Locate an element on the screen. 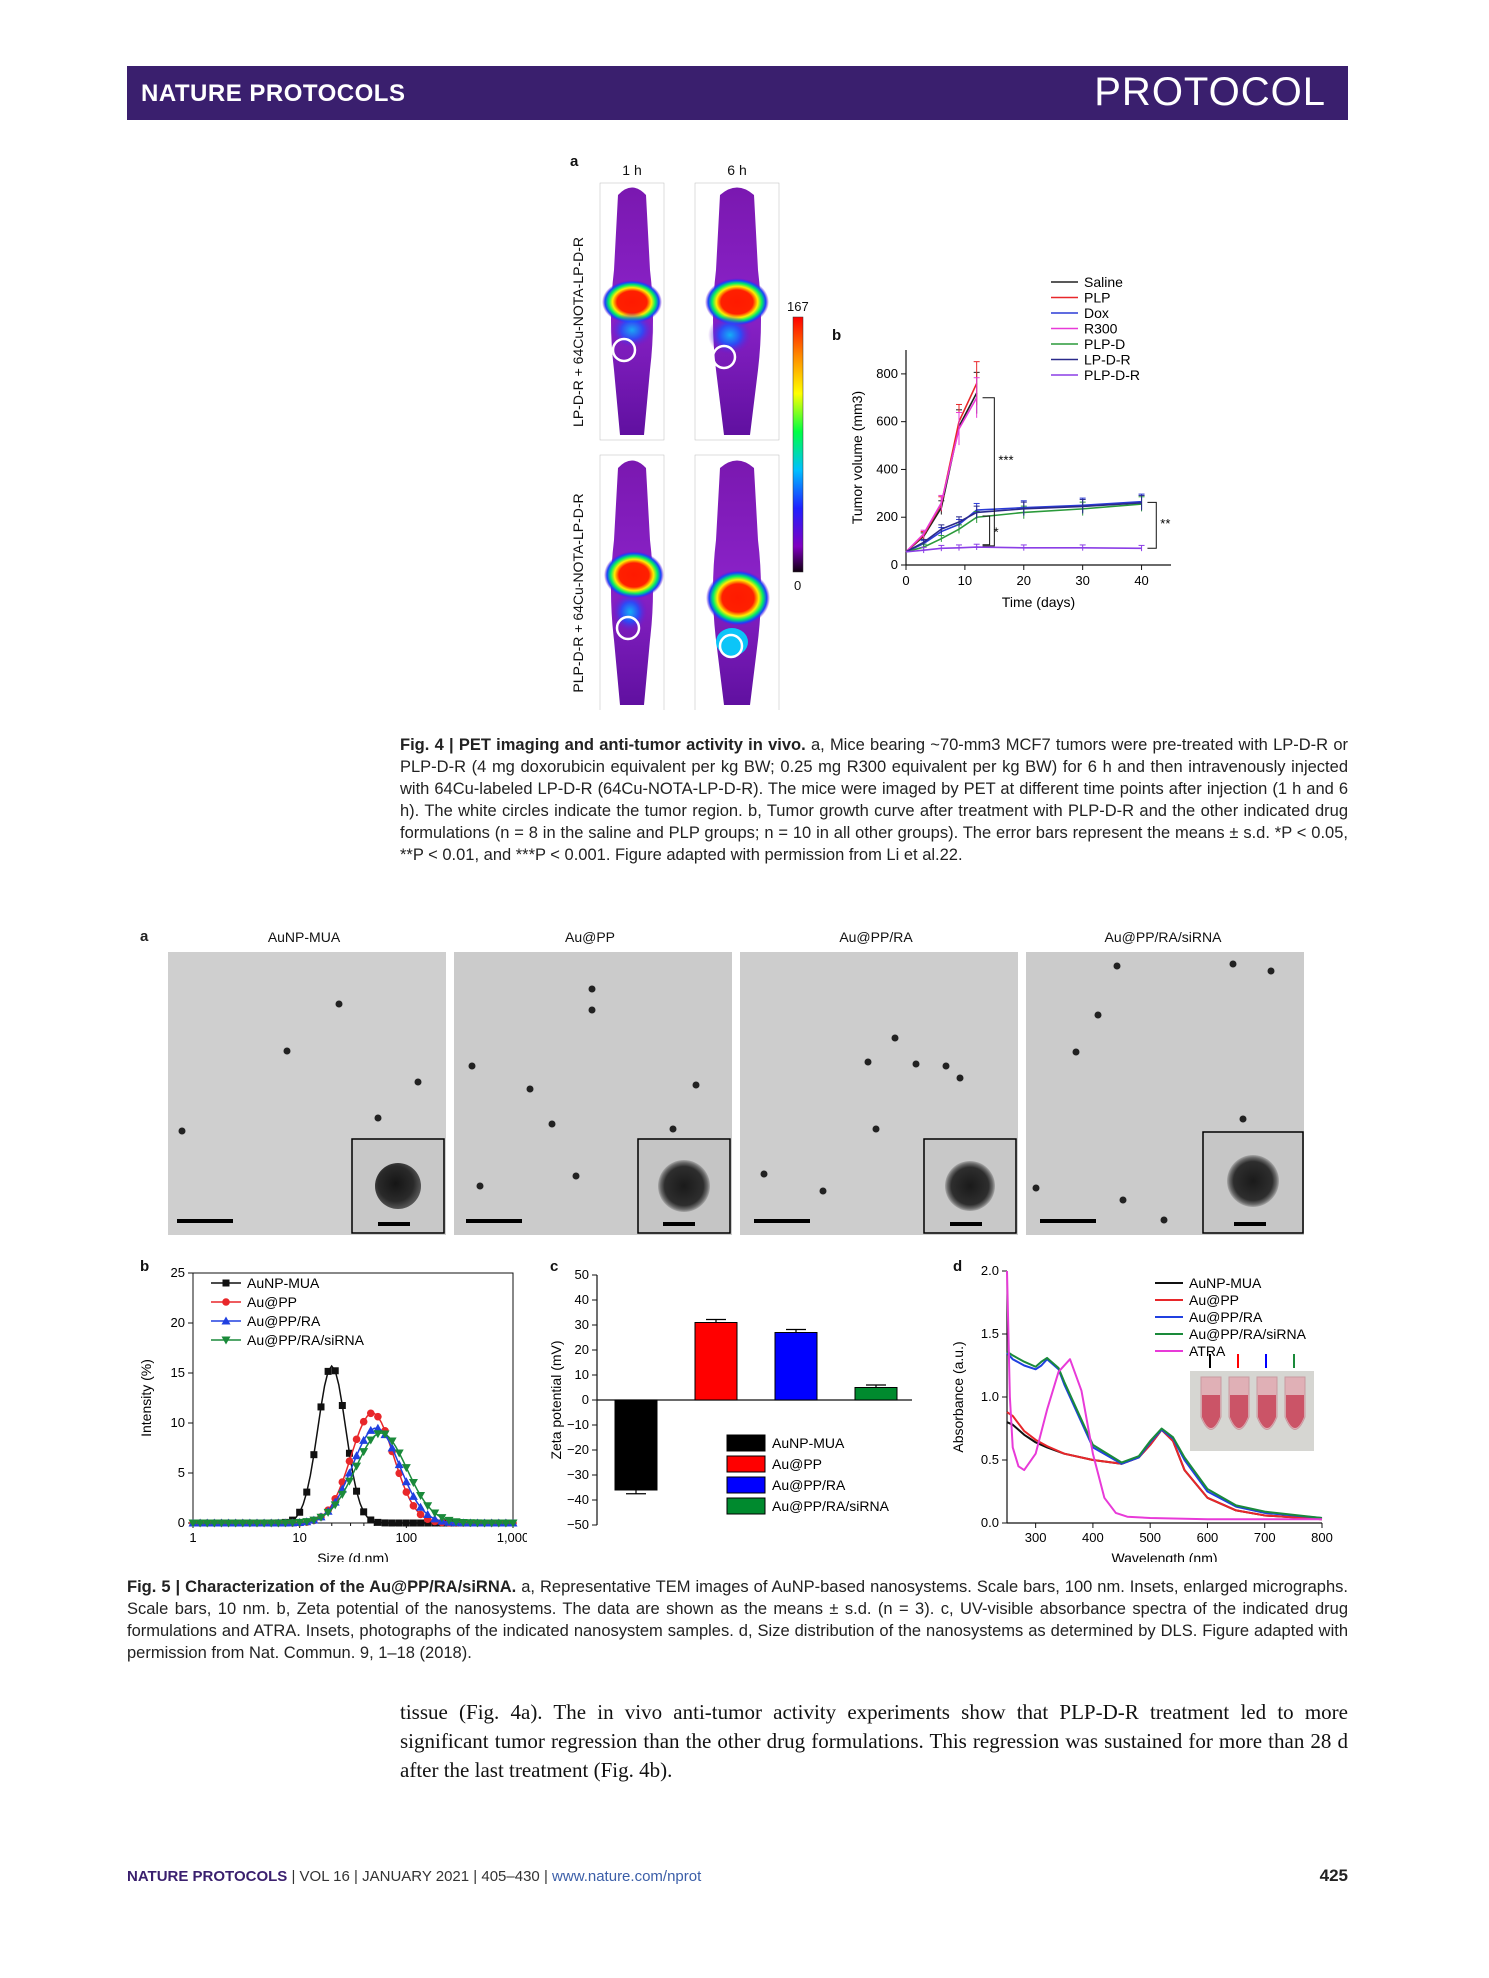 The height and width of the screenshot is (1978, 1489). significance-label: *** is located at coordinates (1005, 460).